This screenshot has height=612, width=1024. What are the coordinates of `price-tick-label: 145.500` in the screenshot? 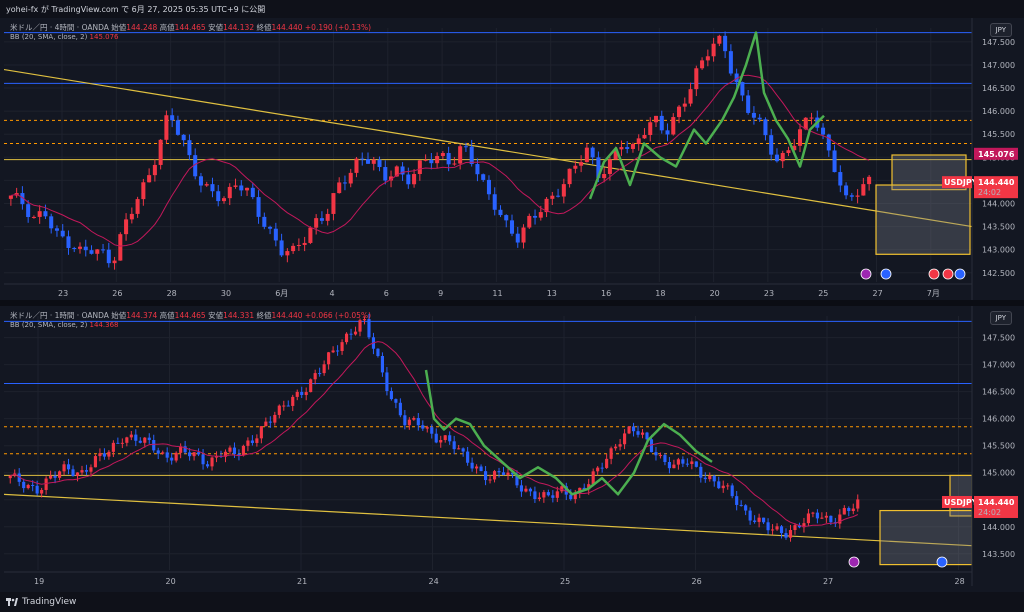 It's located at (998, 446).